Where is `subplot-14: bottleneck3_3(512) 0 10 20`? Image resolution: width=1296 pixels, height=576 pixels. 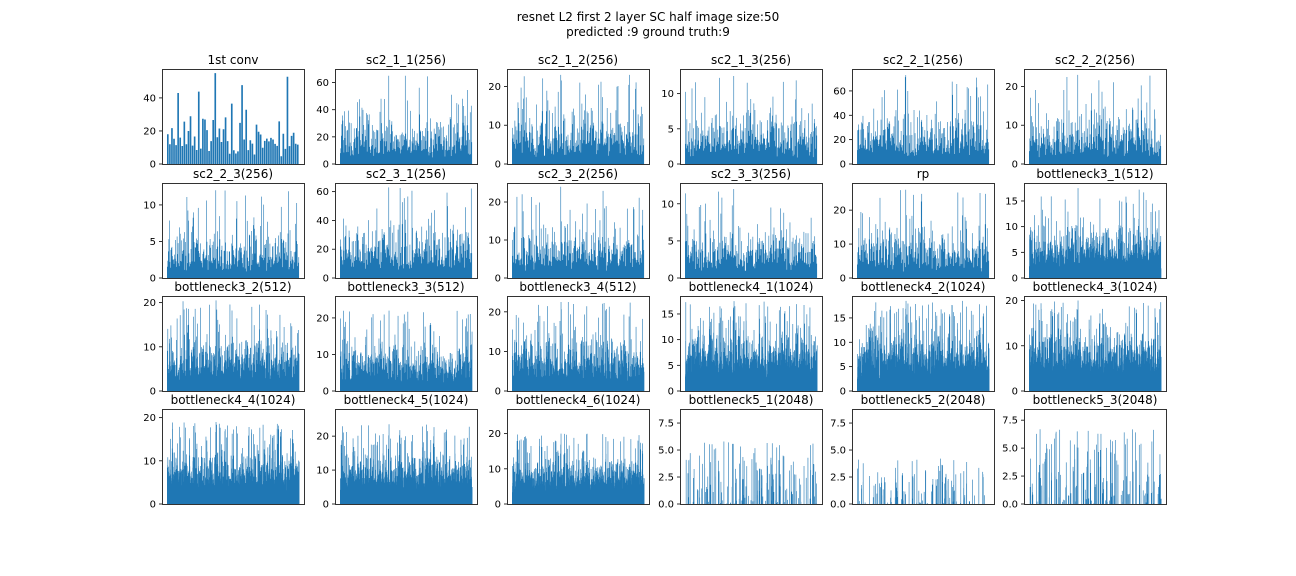
subplot-14: bottleneck3_3(512) 0 10 20 is located at coordinates (397, 339).